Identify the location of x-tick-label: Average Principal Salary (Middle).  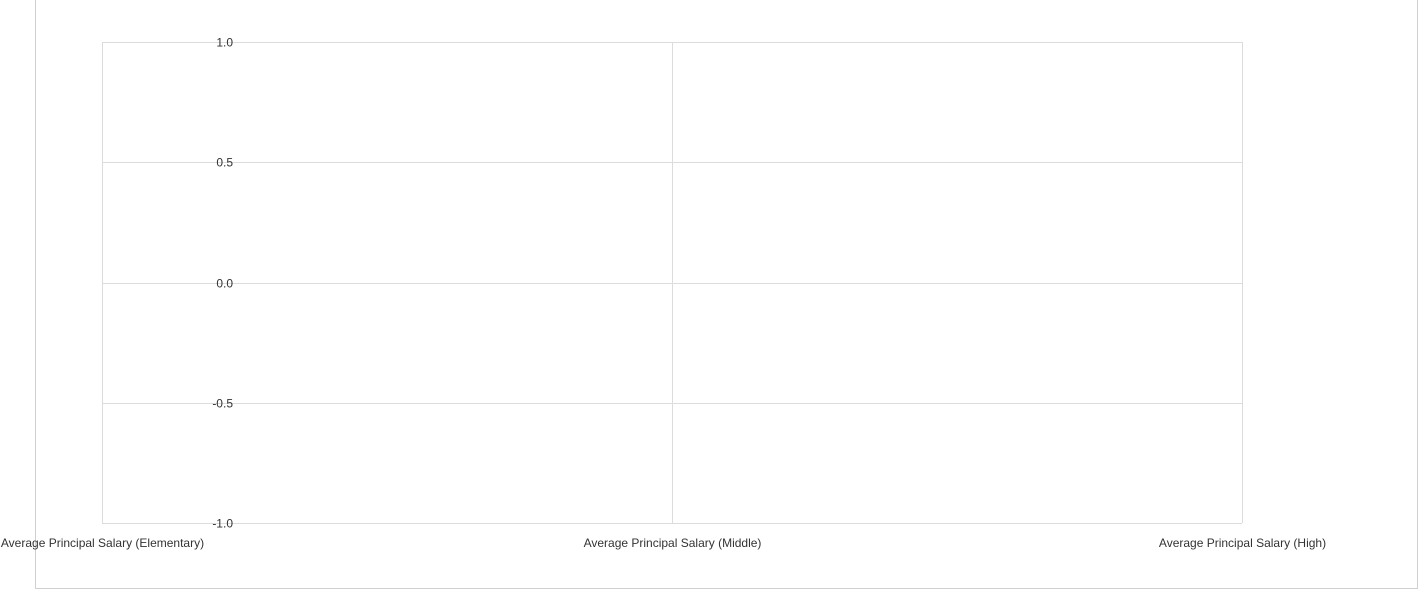
(673, 543).